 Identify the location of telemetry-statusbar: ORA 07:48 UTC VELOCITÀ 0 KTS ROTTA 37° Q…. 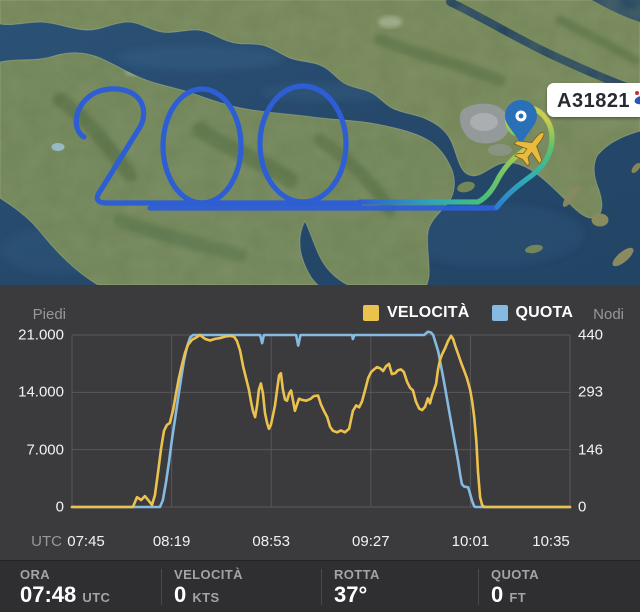
(320, 586).